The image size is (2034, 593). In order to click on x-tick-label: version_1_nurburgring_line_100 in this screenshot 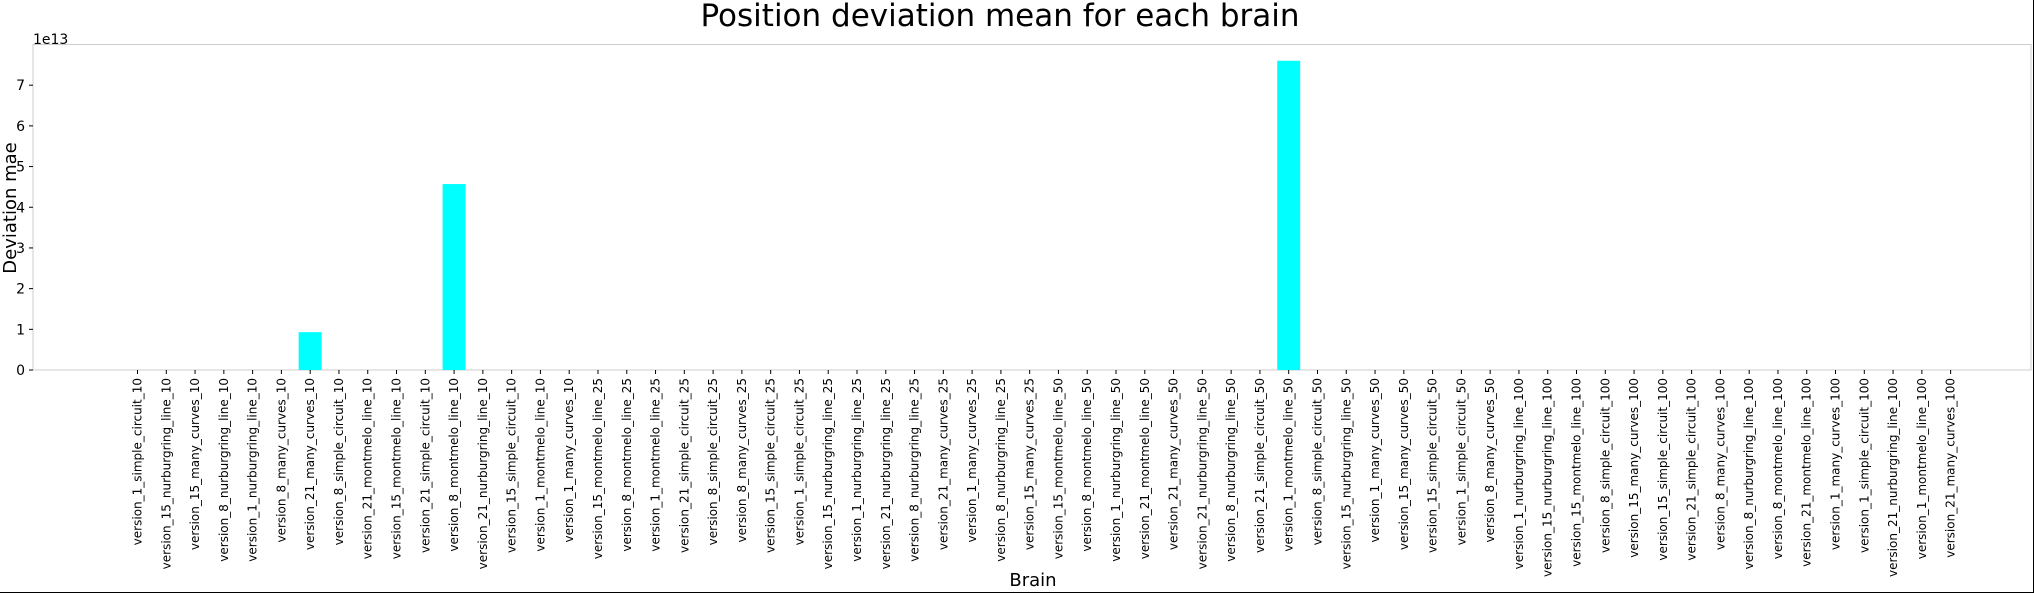, I will do `click(1519, 473)`.